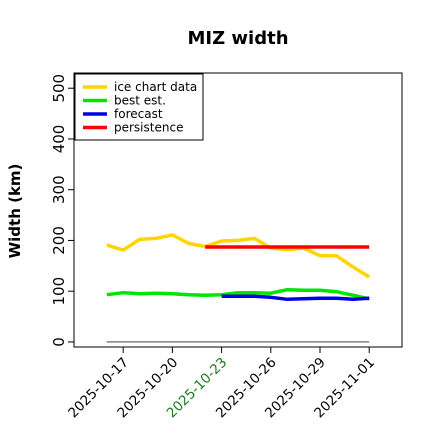 The height and width of the screenshot is (440, 440). What do you see at coordinates (59, 139) in the screenshot?
I see `y-tick-label: 400` at bounding box center [59, 139].